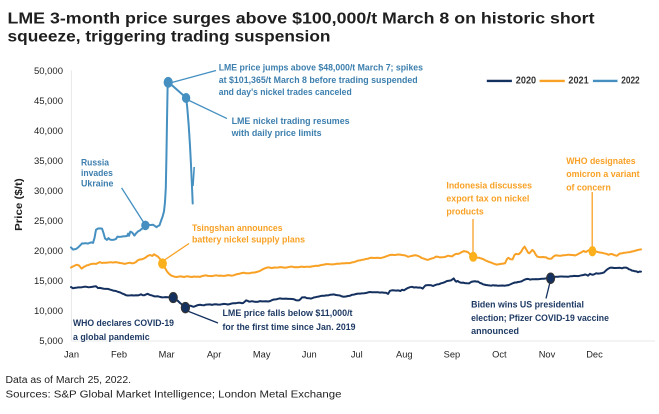  Describe the element at coordinates (404, 355) in the screenshot. I see `svg-text: Aug` at that location.